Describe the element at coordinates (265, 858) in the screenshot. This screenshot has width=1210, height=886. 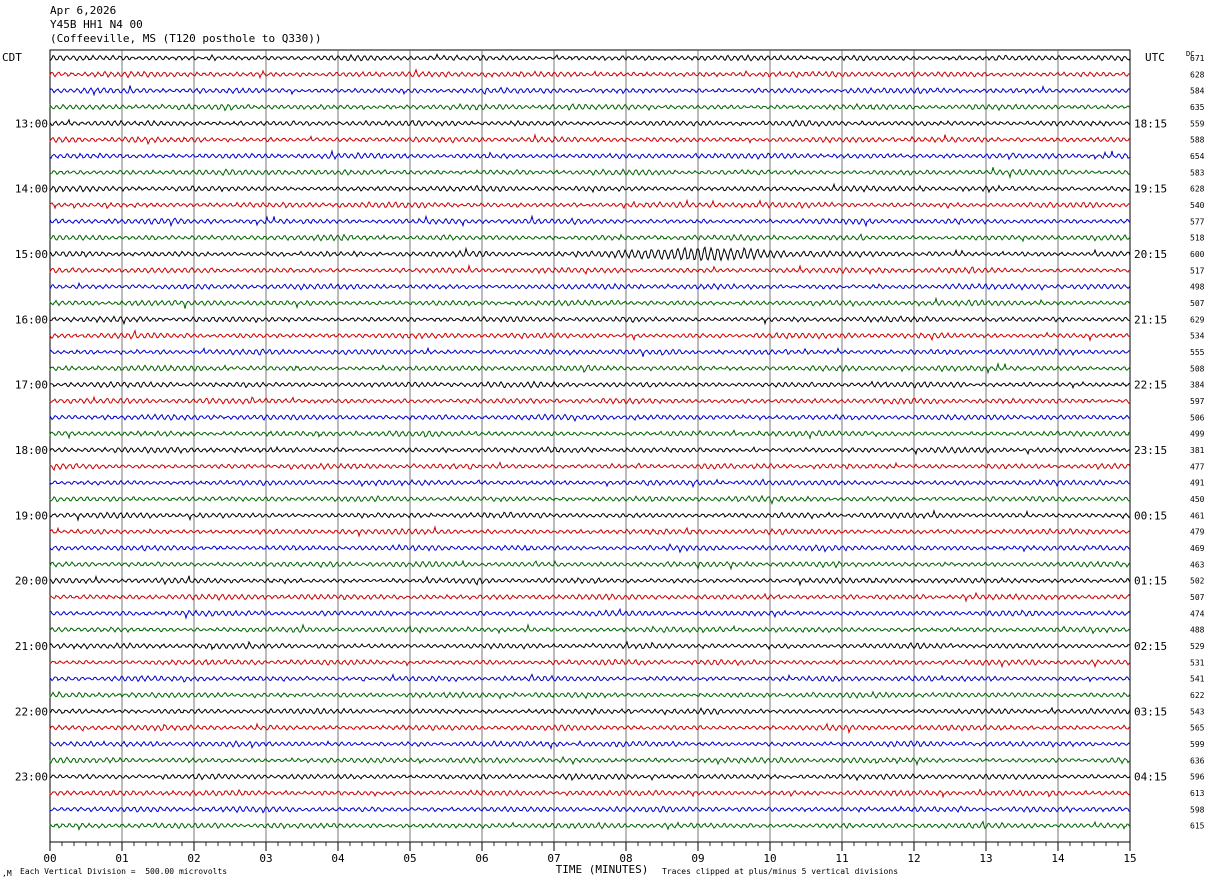
I see `x-tick-label: 03` at that location.